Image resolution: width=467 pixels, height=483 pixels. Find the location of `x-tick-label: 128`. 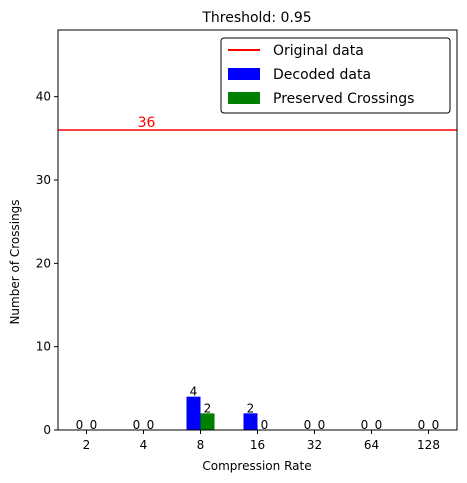

x-tick-label: 128 is located at coordinates (428, 445).